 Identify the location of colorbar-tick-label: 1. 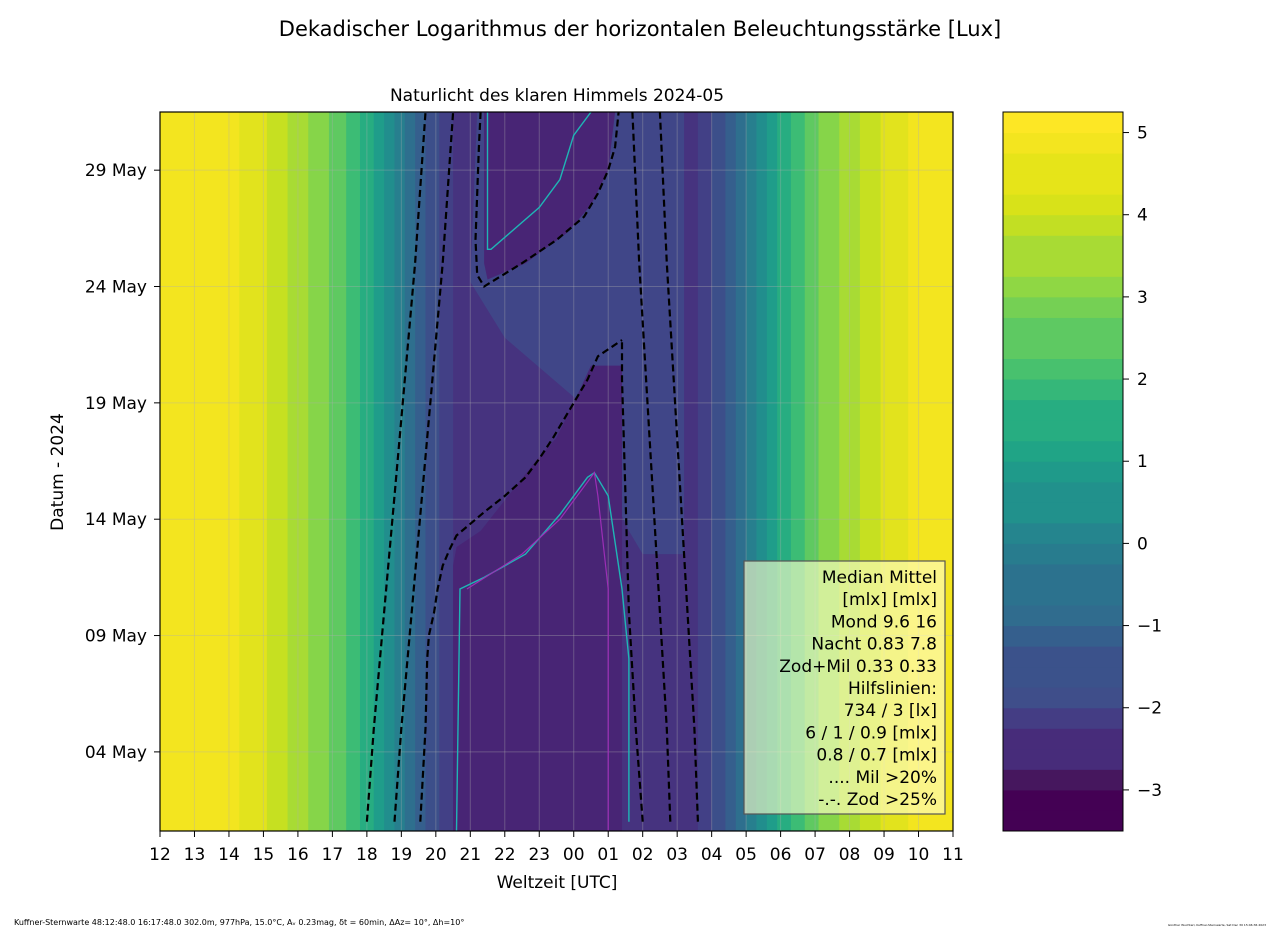
(1142, 462).